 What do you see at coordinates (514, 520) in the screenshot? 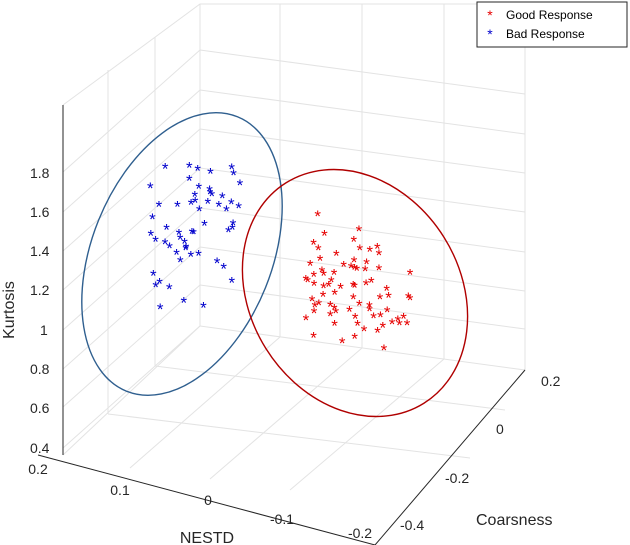
I see `y-axis-label: Coarsness` at bounding box center [514, 520].